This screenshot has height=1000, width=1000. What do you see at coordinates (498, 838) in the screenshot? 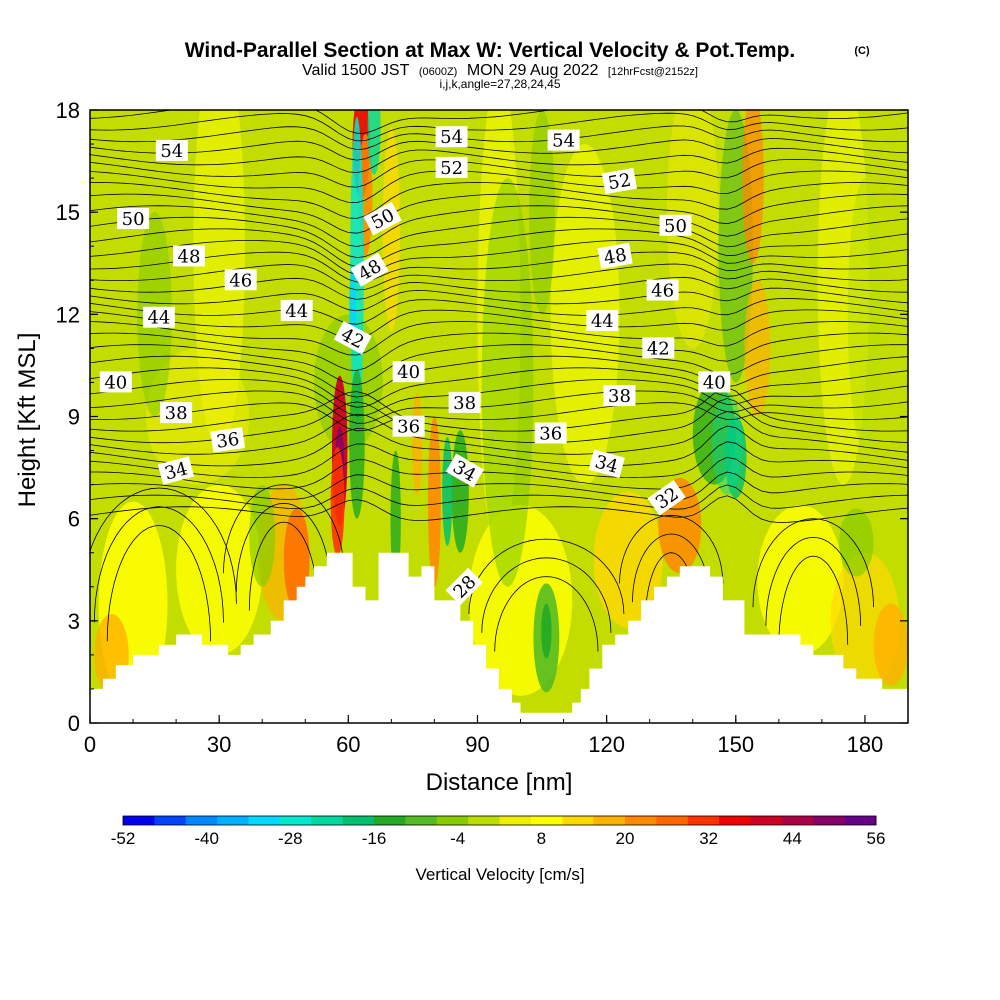
I see `colorbar-labels: -52 -40 -28 -16 -4 8 20 32 44 56` at bounding box center [498, 838].